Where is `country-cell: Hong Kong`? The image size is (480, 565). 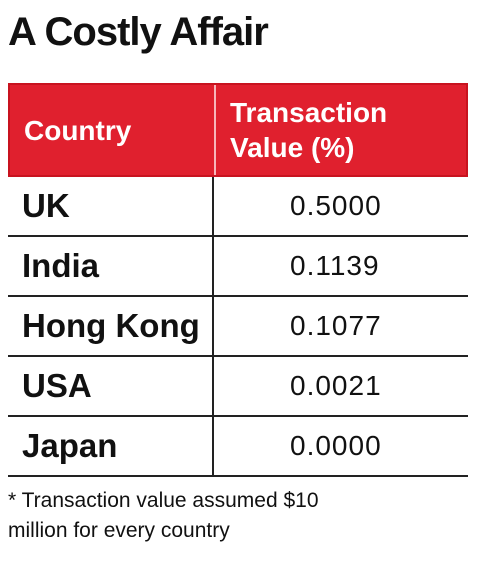
country-cell: Hong Kong is located at coordinates (111, 326).